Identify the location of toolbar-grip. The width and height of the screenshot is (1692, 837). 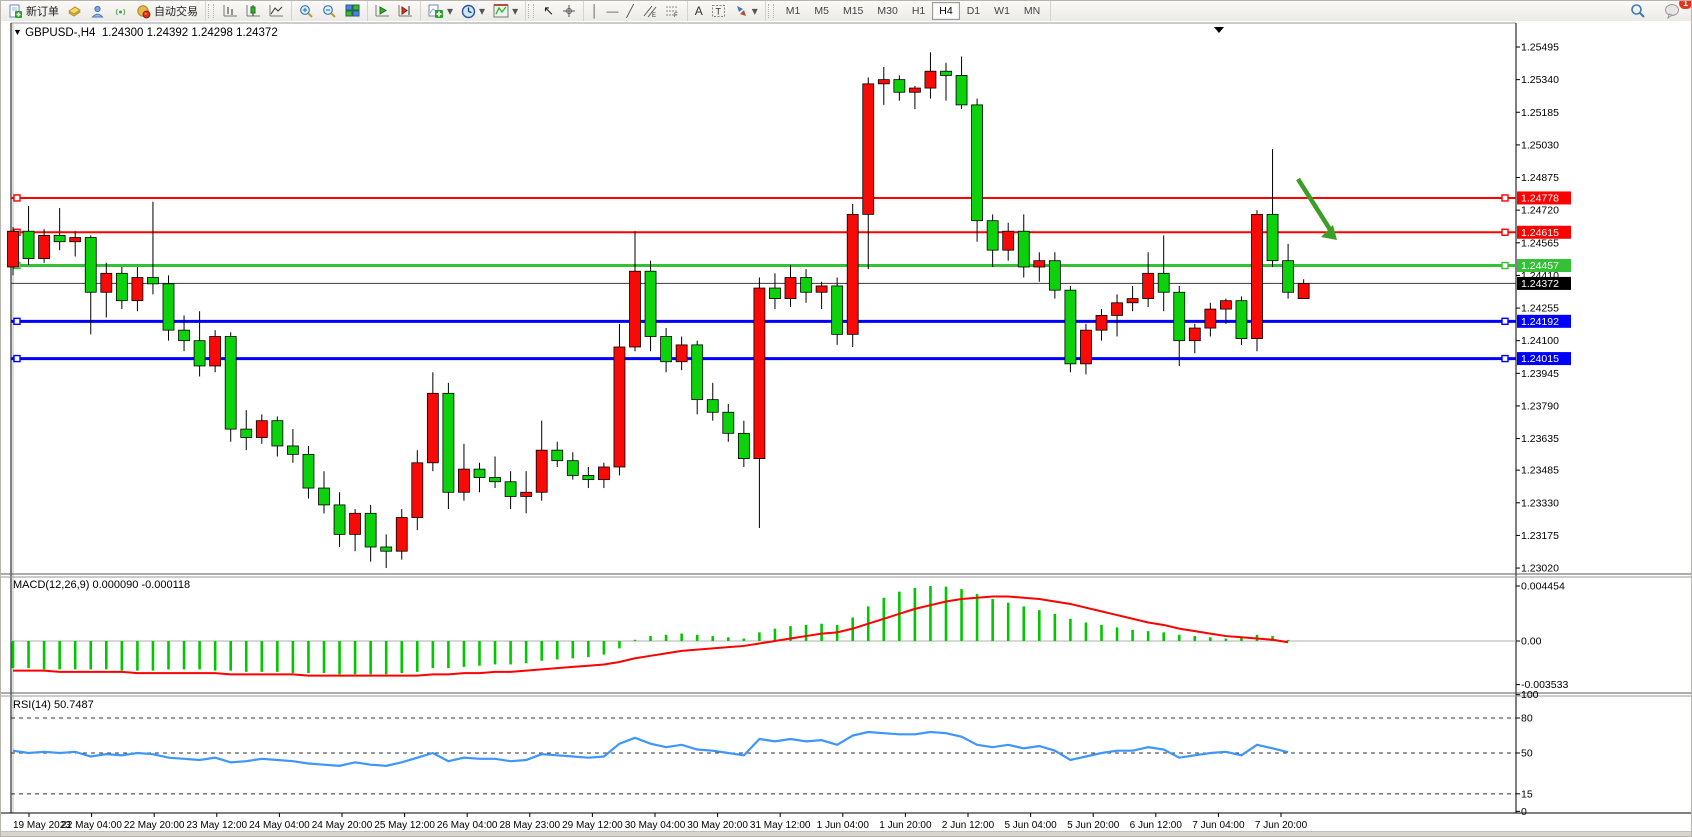
(531, 11).